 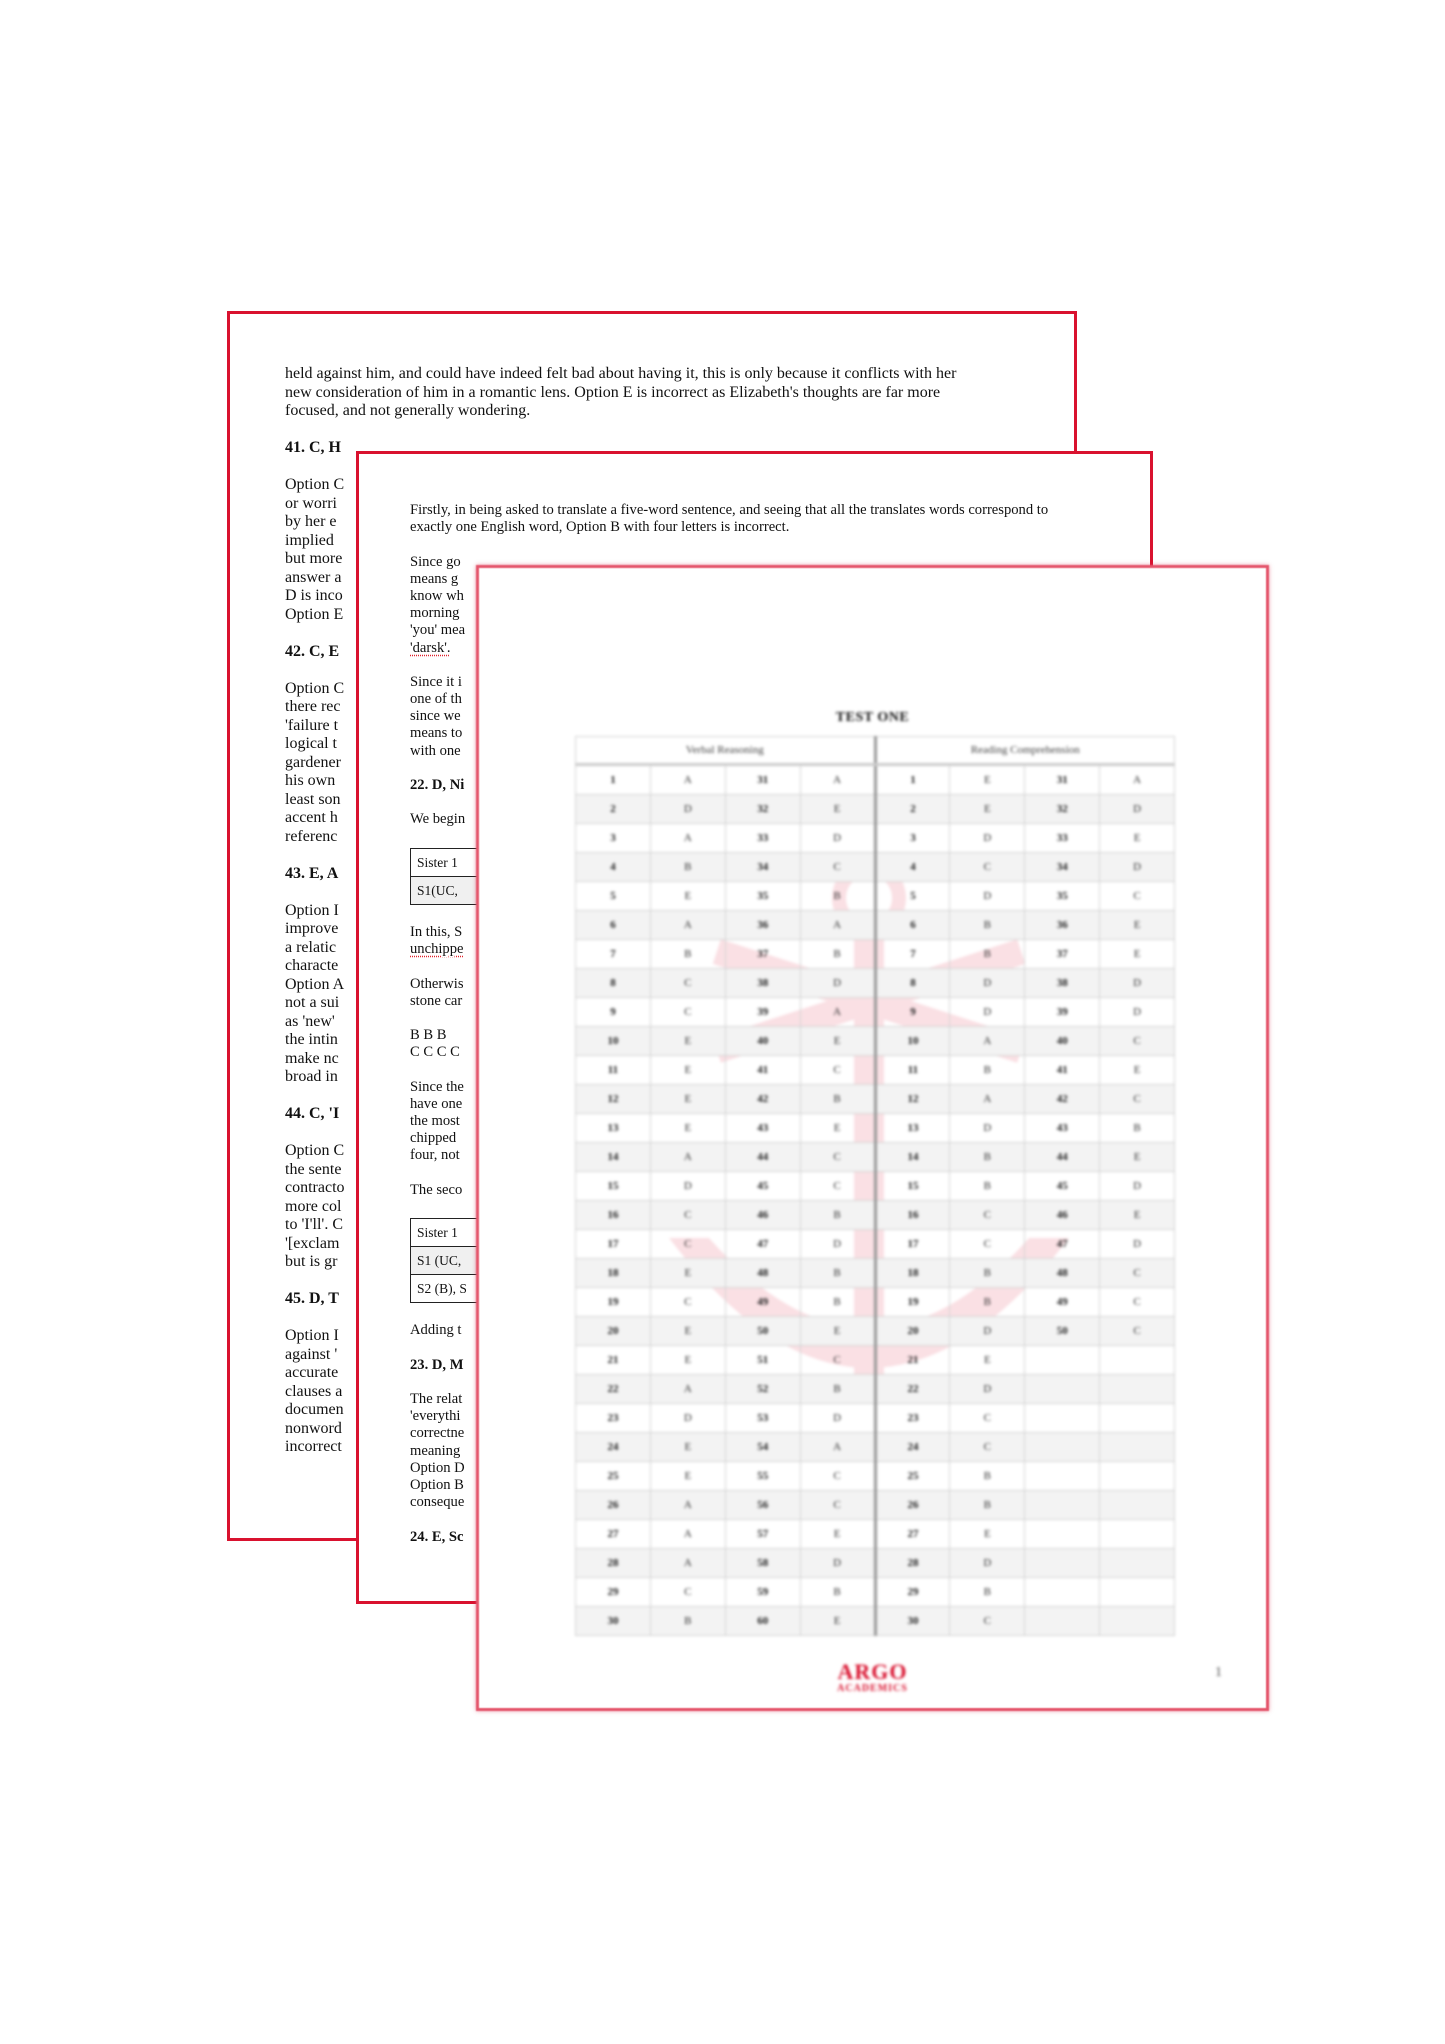 I want to click on misspelled-text-line: unchippe, so click(x=437, y=949).